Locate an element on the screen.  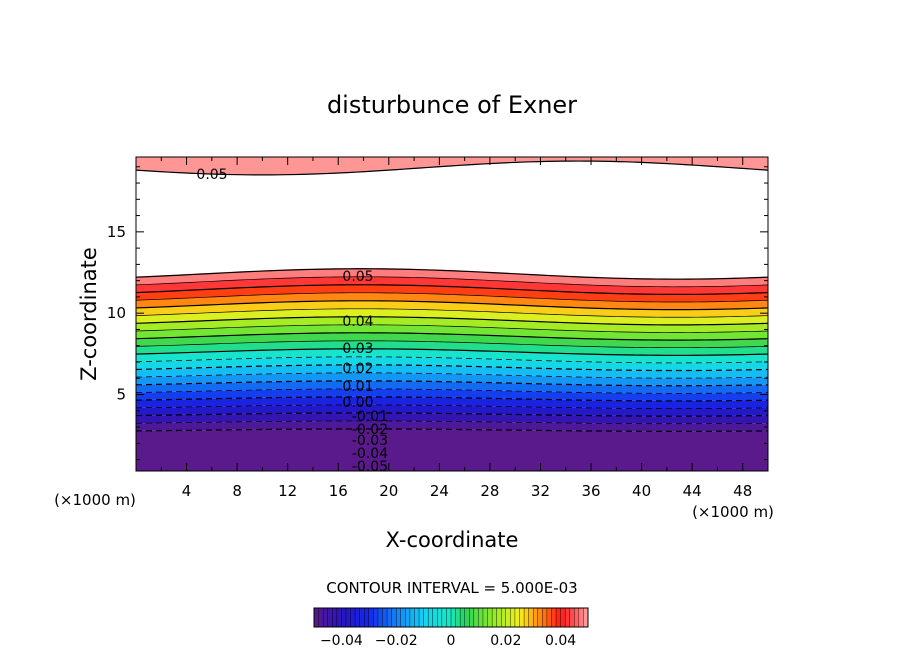
chart-title: disturbunce of Exner is located at coordinates (452, 105).